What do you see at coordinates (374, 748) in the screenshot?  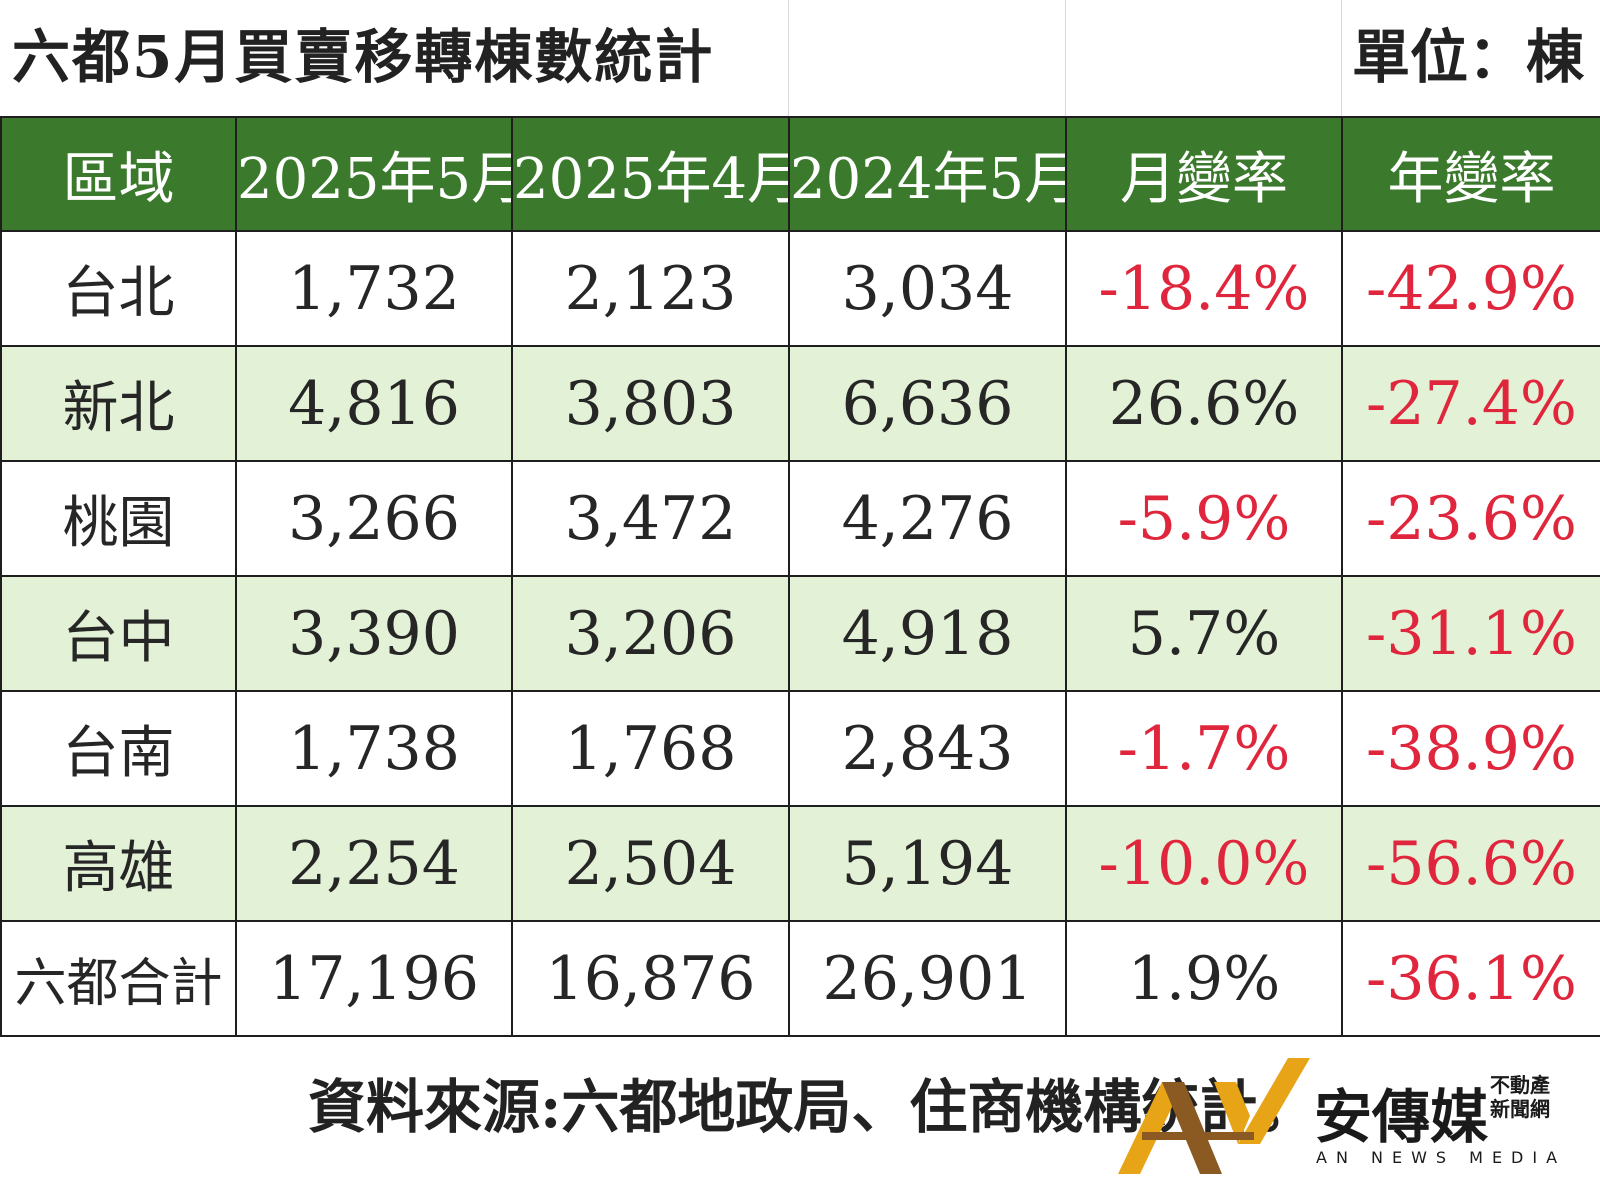 I see `cell-may-2025: 1,738` at bounding box center [374, 748].